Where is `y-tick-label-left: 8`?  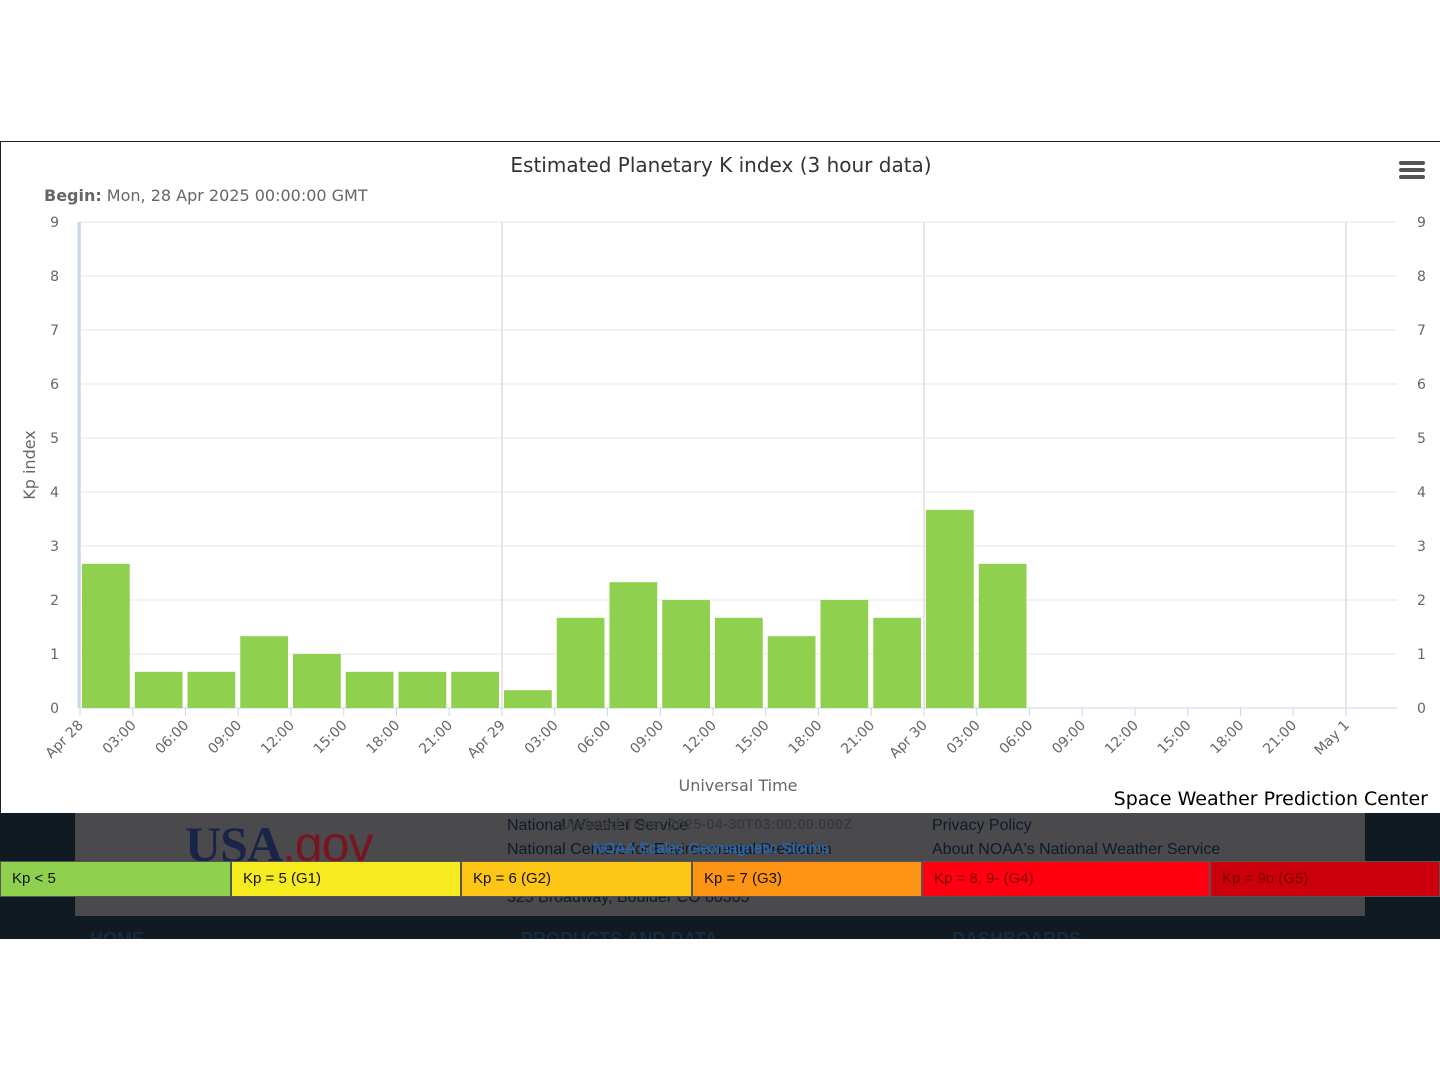
y-tick-label-left: 8 is located at coordinates (54, 277).